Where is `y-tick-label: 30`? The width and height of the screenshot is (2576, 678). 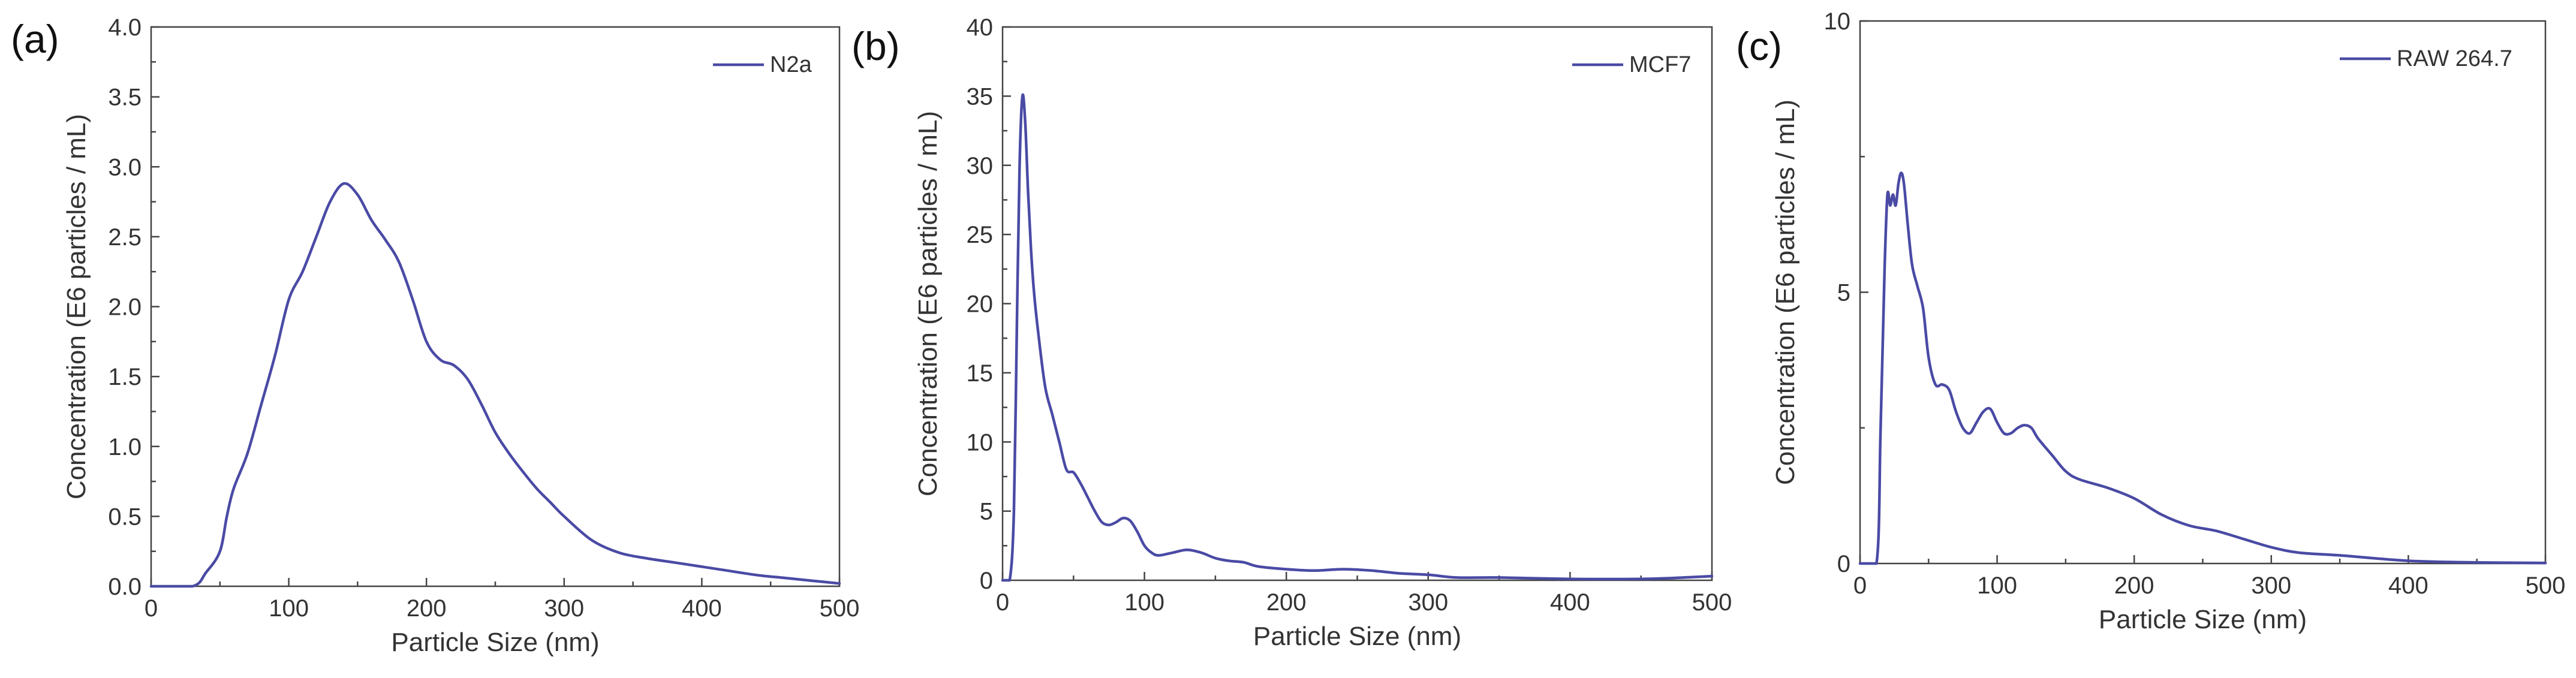
y-tick-label: 30 is located at coordinates (980, 166).